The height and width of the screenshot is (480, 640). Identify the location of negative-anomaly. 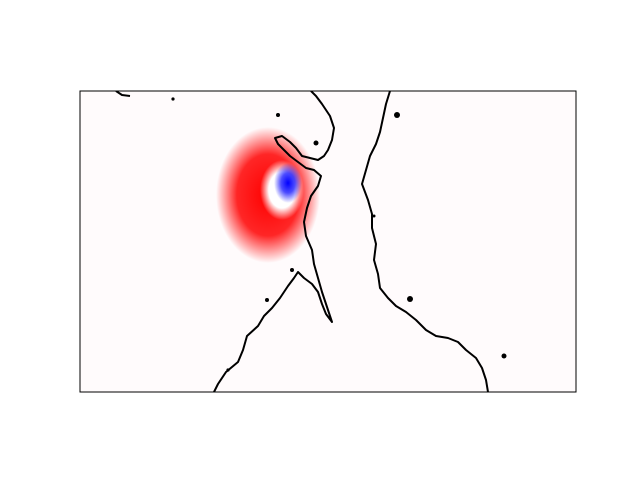
(288, 183).